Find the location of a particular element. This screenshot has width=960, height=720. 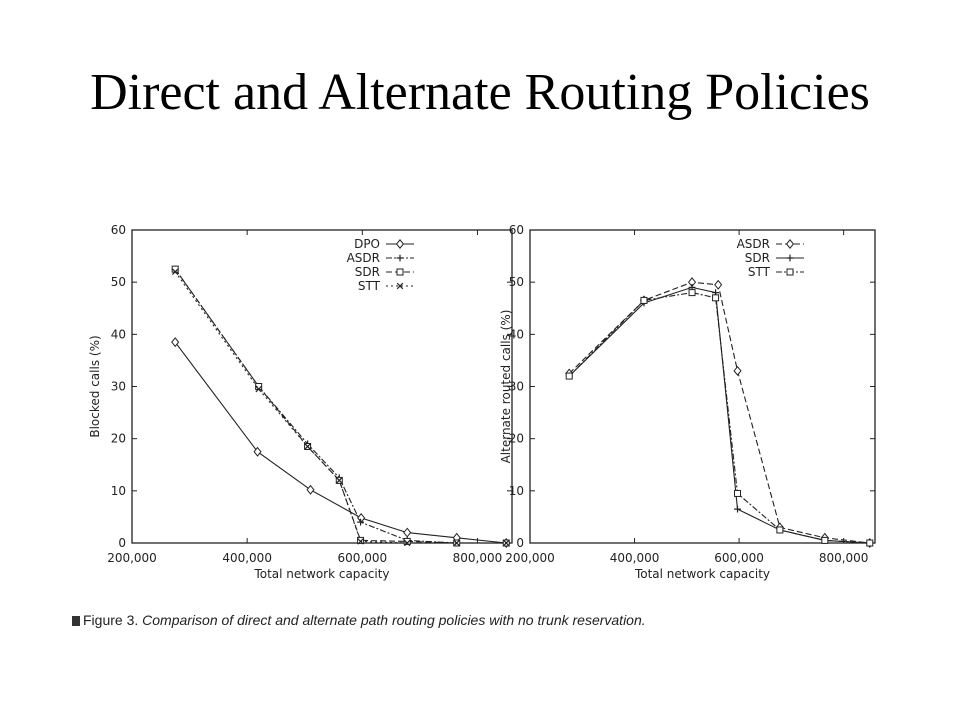

slide-title: Direct and Alternate Routing Policies is located at coordinates (480, 92).